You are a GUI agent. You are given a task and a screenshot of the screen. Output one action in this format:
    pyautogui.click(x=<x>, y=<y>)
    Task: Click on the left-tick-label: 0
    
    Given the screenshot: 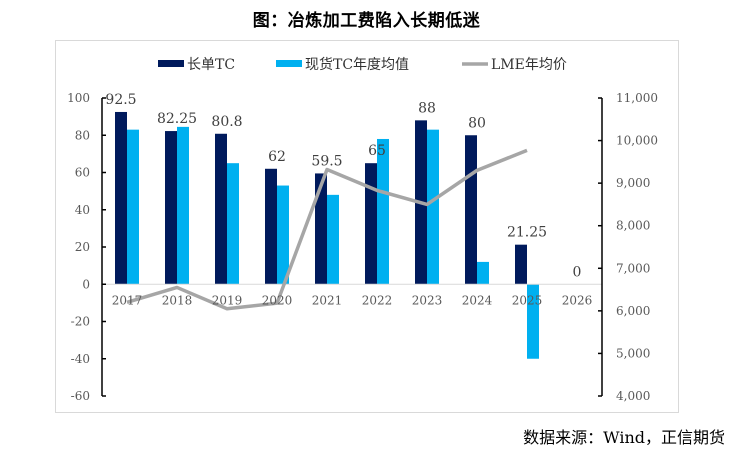 What is the action you would take?
    pyautogui.click(x=86, y=284)
    